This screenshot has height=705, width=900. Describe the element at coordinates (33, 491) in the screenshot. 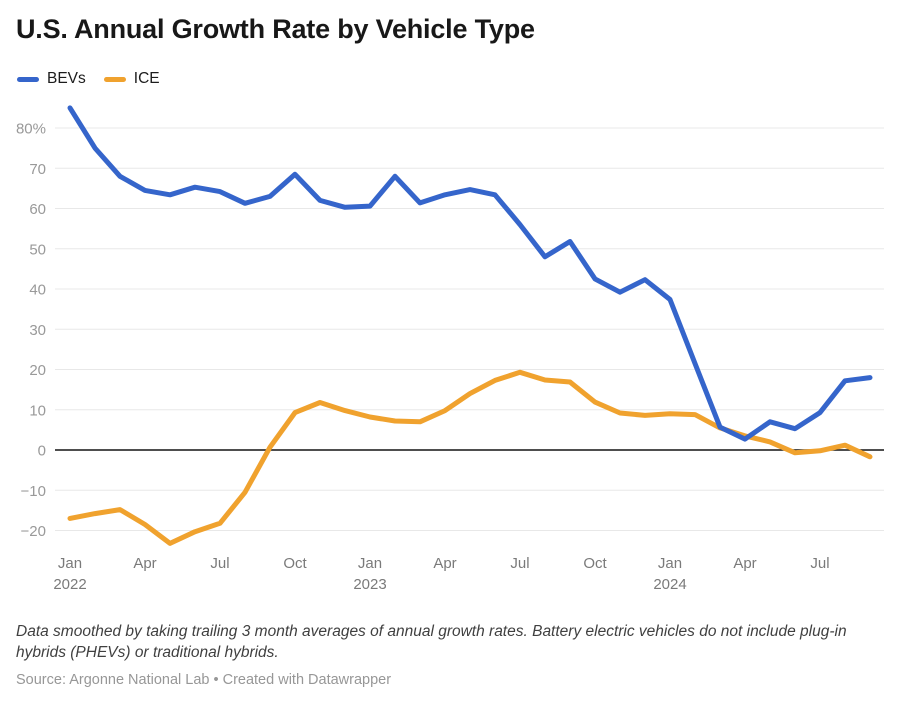

I see `y-tick-label: −10` at that location.